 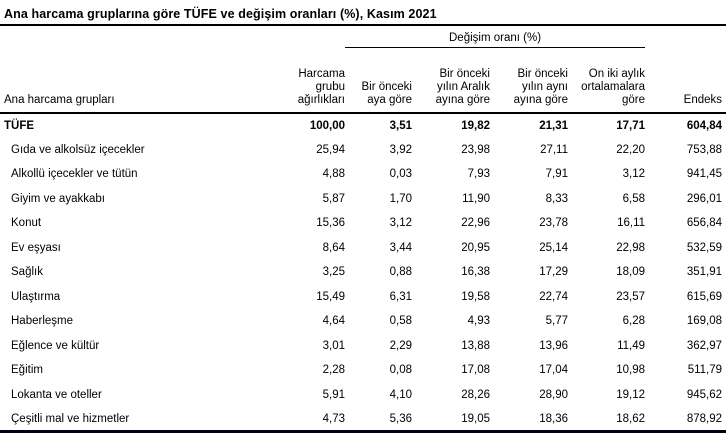 What do you see at coordinates (476, 198) in the screenshot?
I see `cell-value: 11,90` at bounding box center [476, 198].